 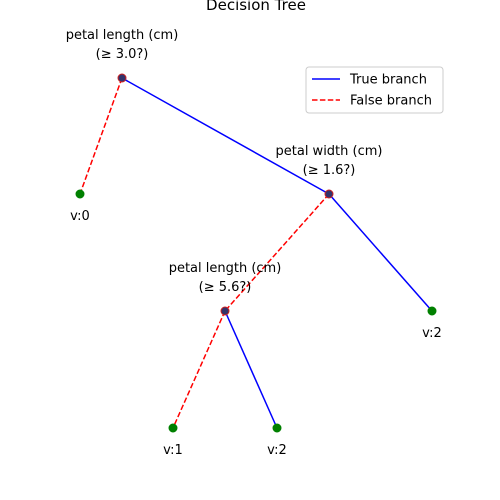 What do you see at coordinates (391, 101) in the screenshot?
I see `legend-item-label: False branch` at bounding box center [391, 101].